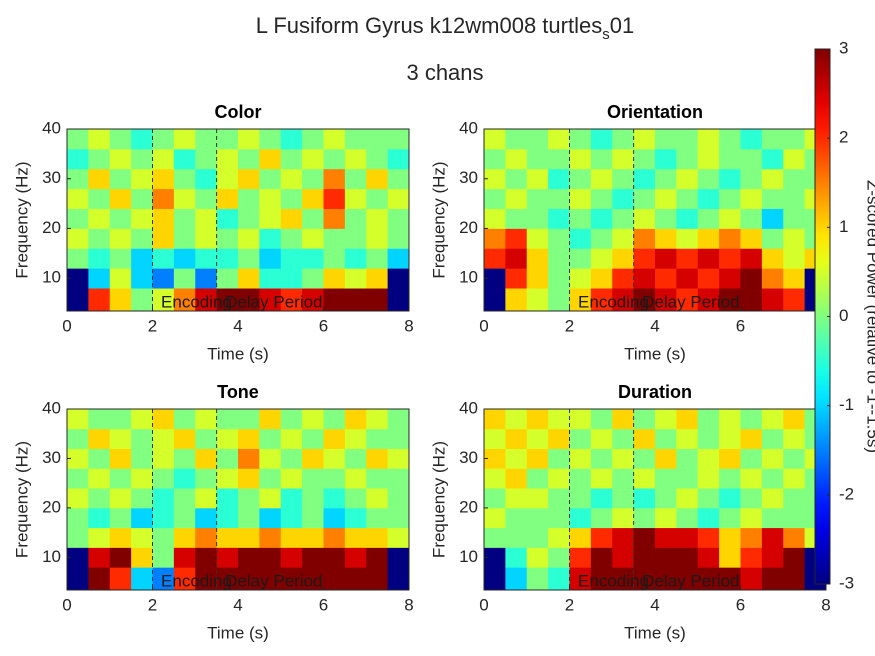 This screenshot has width=875, height=656. I want to click on annotation: Delay Period, so click(273, 302).